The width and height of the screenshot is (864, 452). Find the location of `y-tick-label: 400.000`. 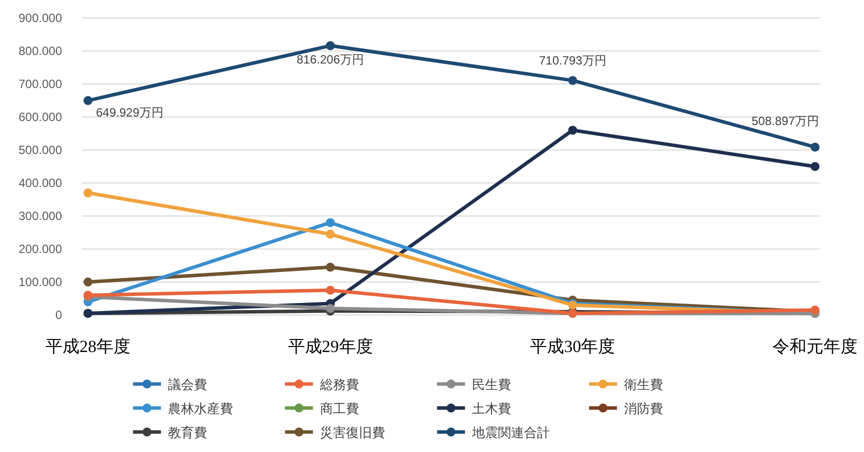

y-tick-label: 400.000 is located at coordinates (40, 183).